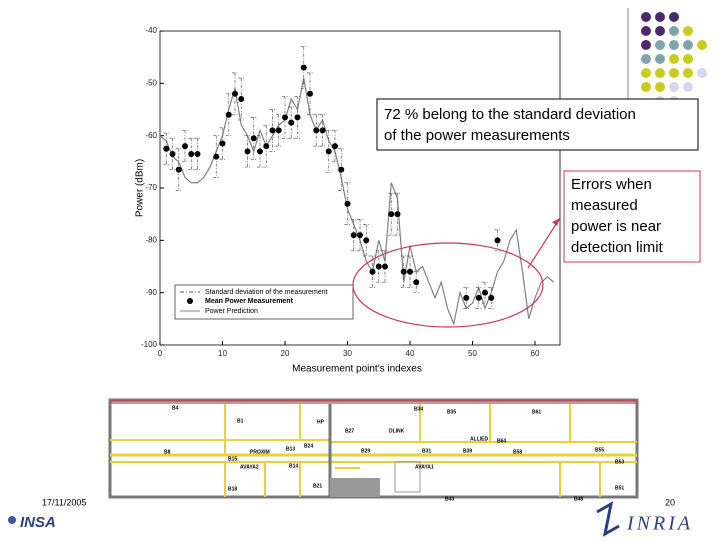  Describe the element at coordinates (151, 239) in the screenshot. I see `y-tick-label: -80` at that location.